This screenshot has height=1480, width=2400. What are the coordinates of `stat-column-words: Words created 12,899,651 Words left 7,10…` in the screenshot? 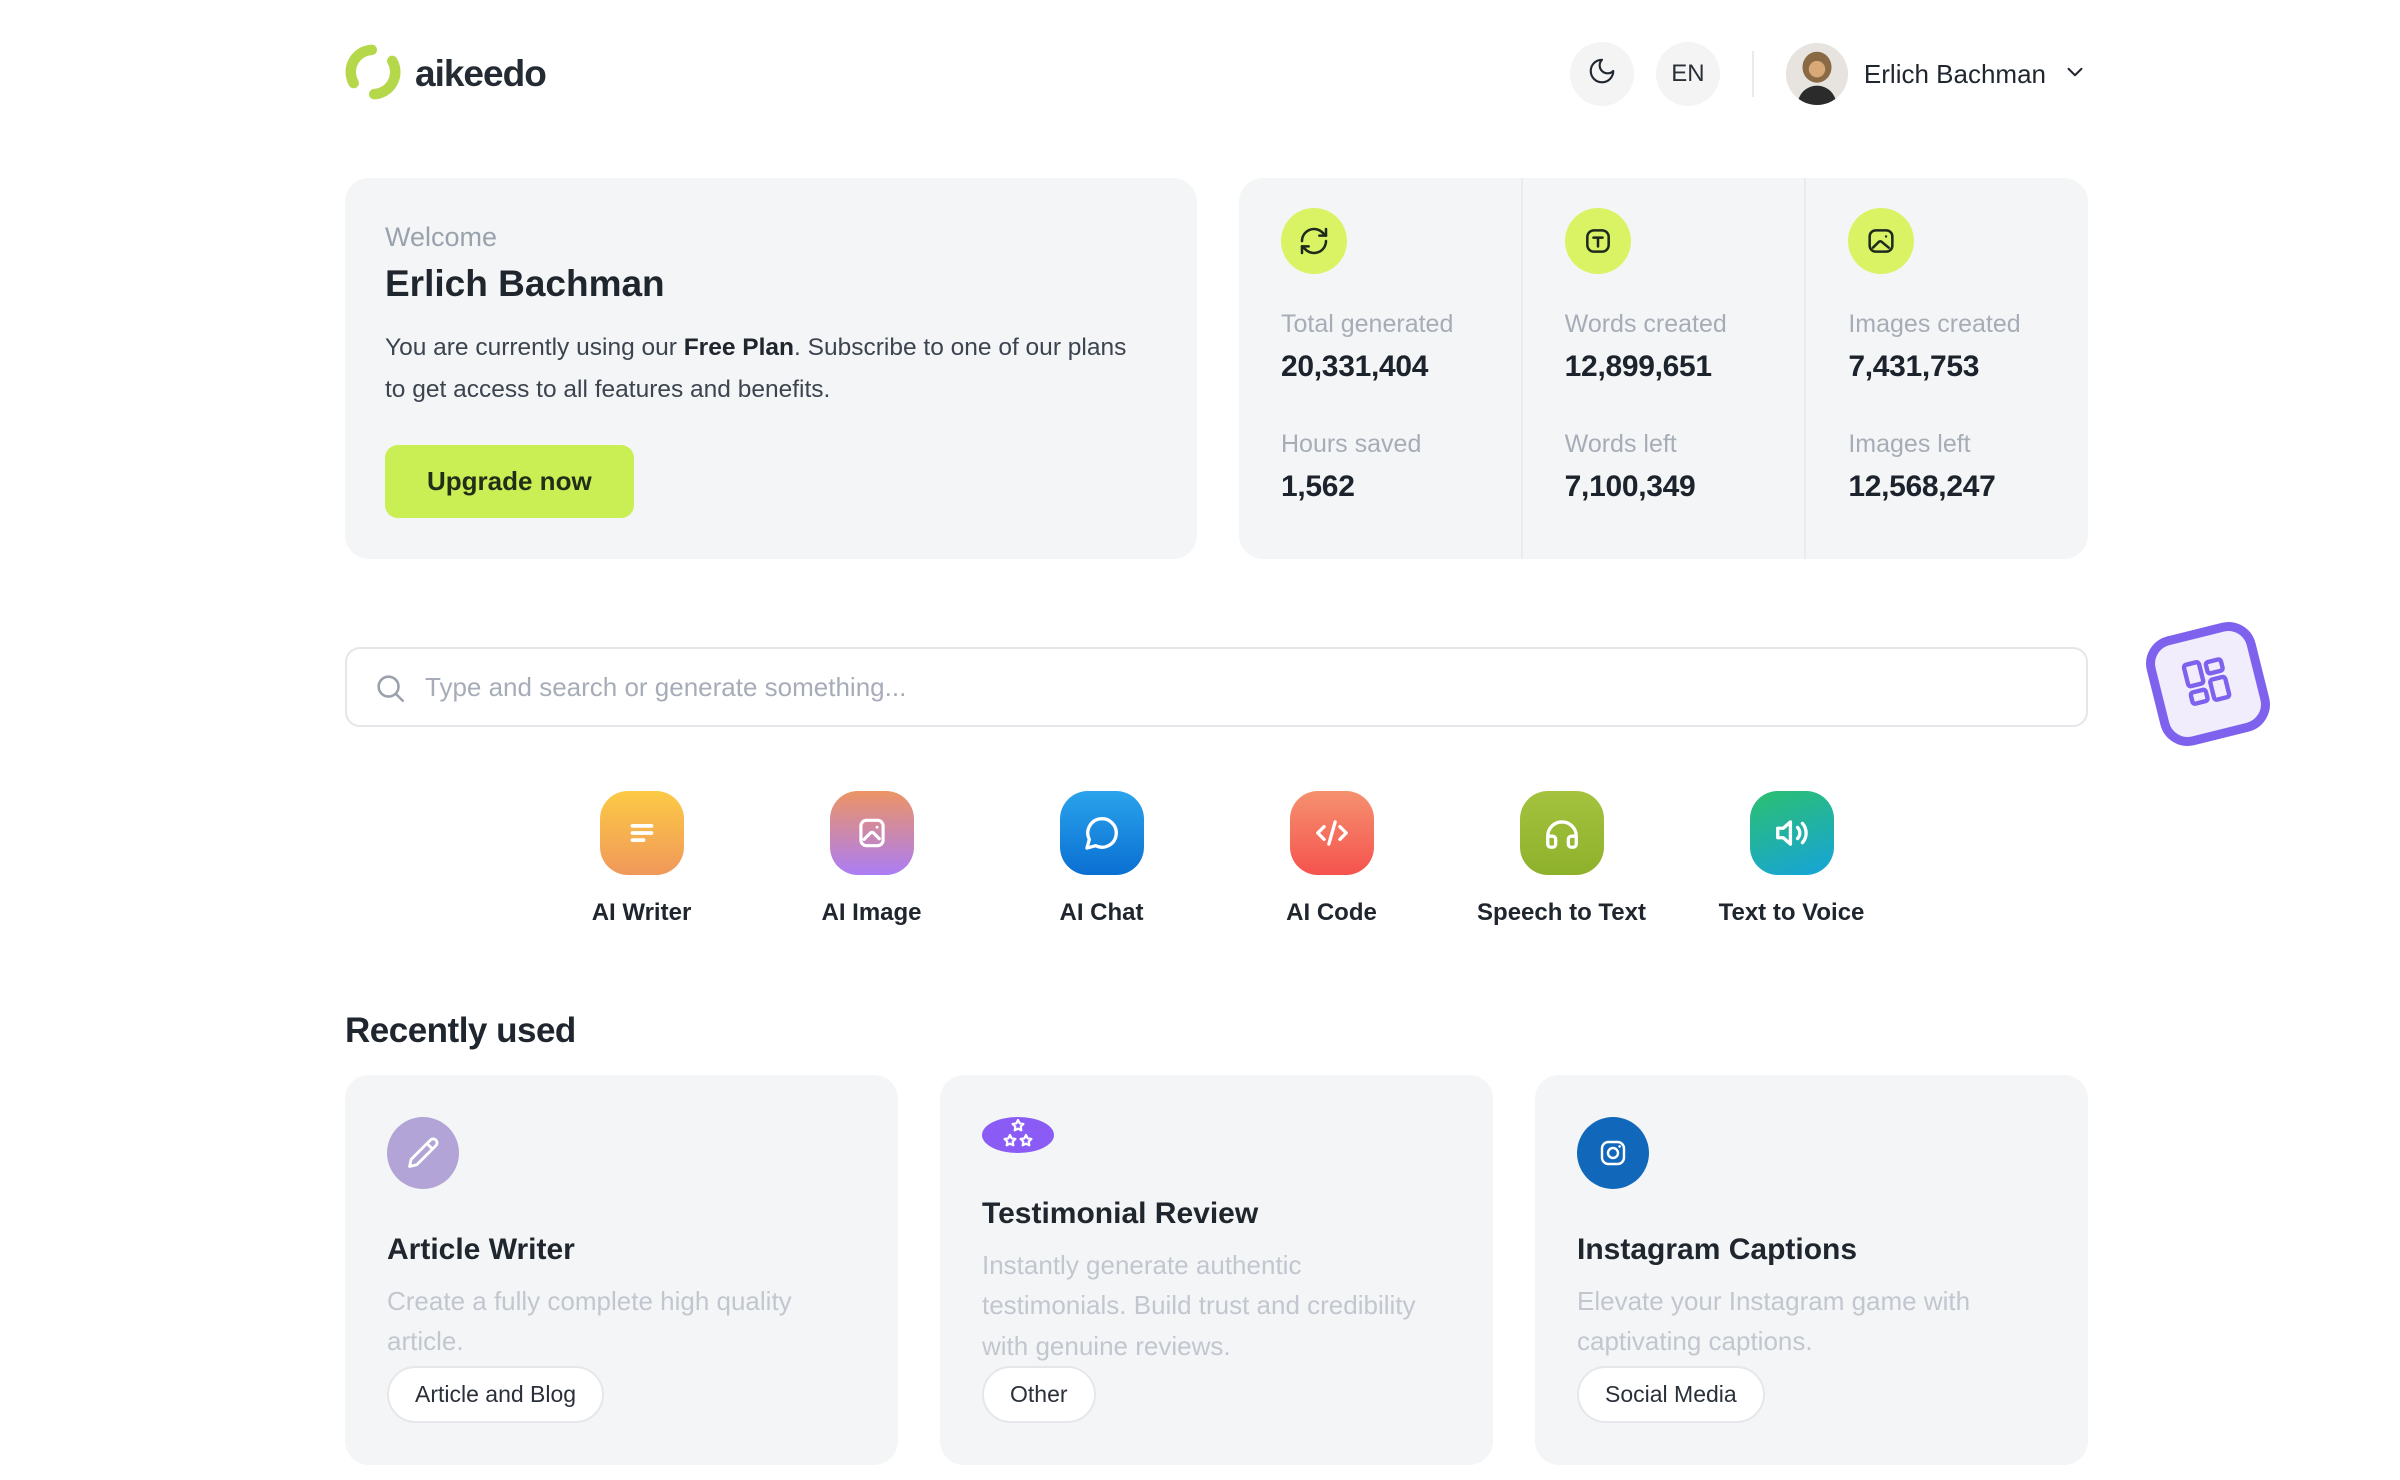 It's located at (1662, 368).